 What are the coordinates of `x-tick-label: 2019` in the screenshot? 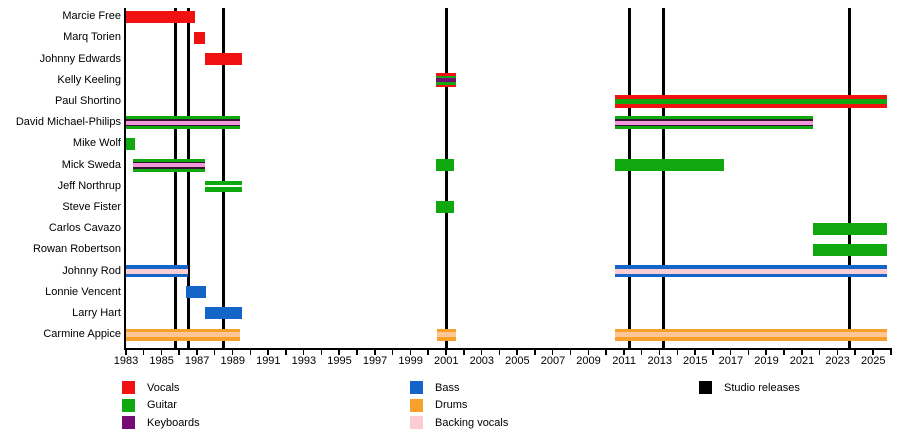 It's located at (766, 361).